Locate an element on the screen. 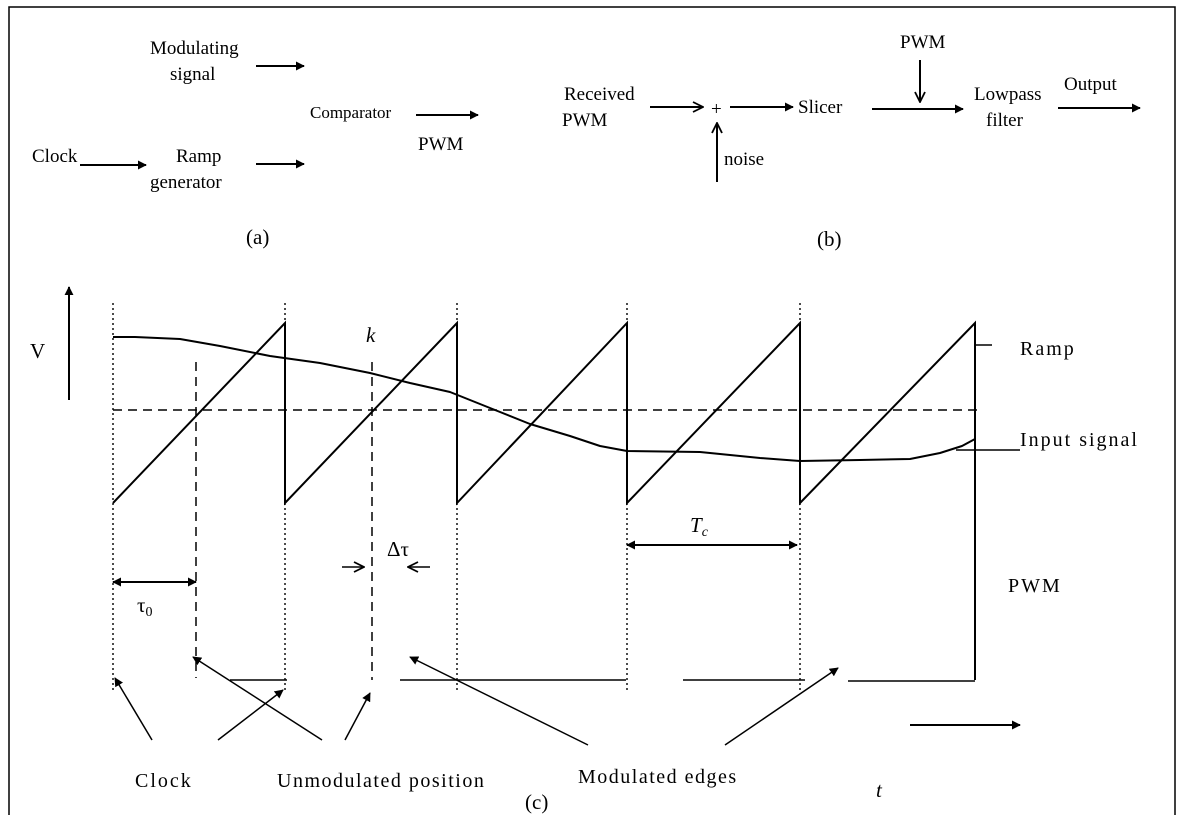 The image size is (1186, 815). delta-tau-label: Δτ is located at coordinates (398, 549).